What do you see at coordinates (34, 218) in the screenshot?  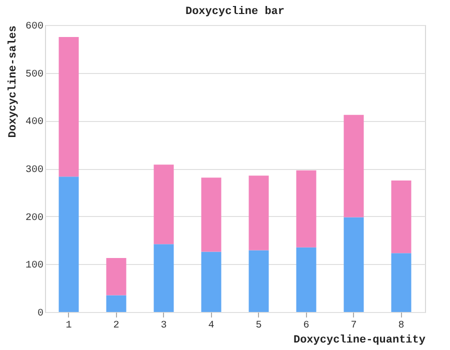 I see `y-tick-label: 200` at bounding box center [34, 218].